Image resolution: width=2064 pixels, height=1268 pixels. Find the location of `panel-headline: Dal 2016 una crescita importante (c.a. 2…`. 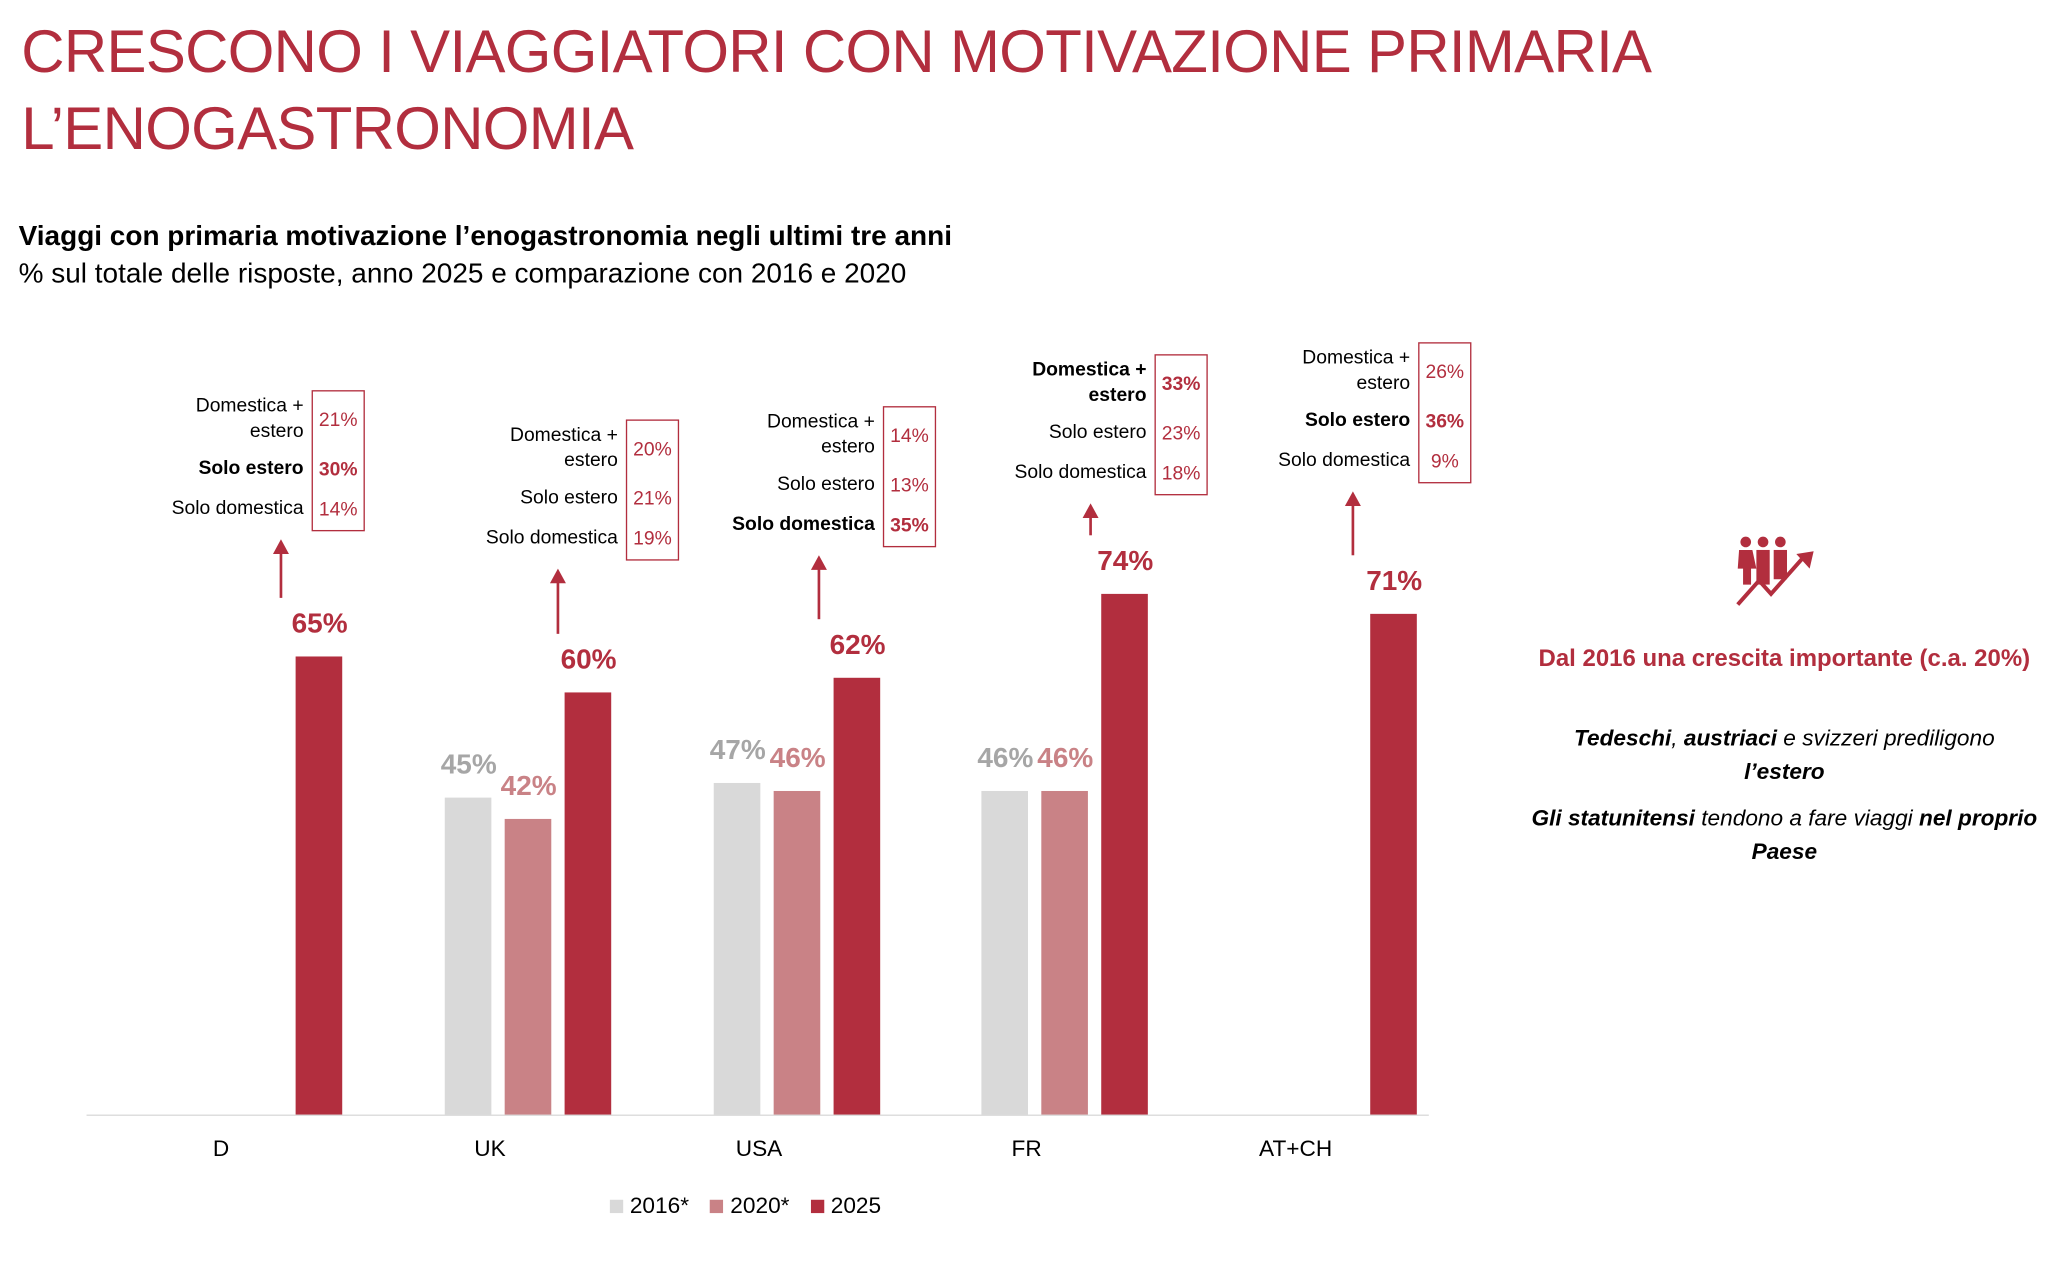

panel-headline: Dal 2016 una crescita importante (c.a. 2… is located at coordinates (1784, 658).